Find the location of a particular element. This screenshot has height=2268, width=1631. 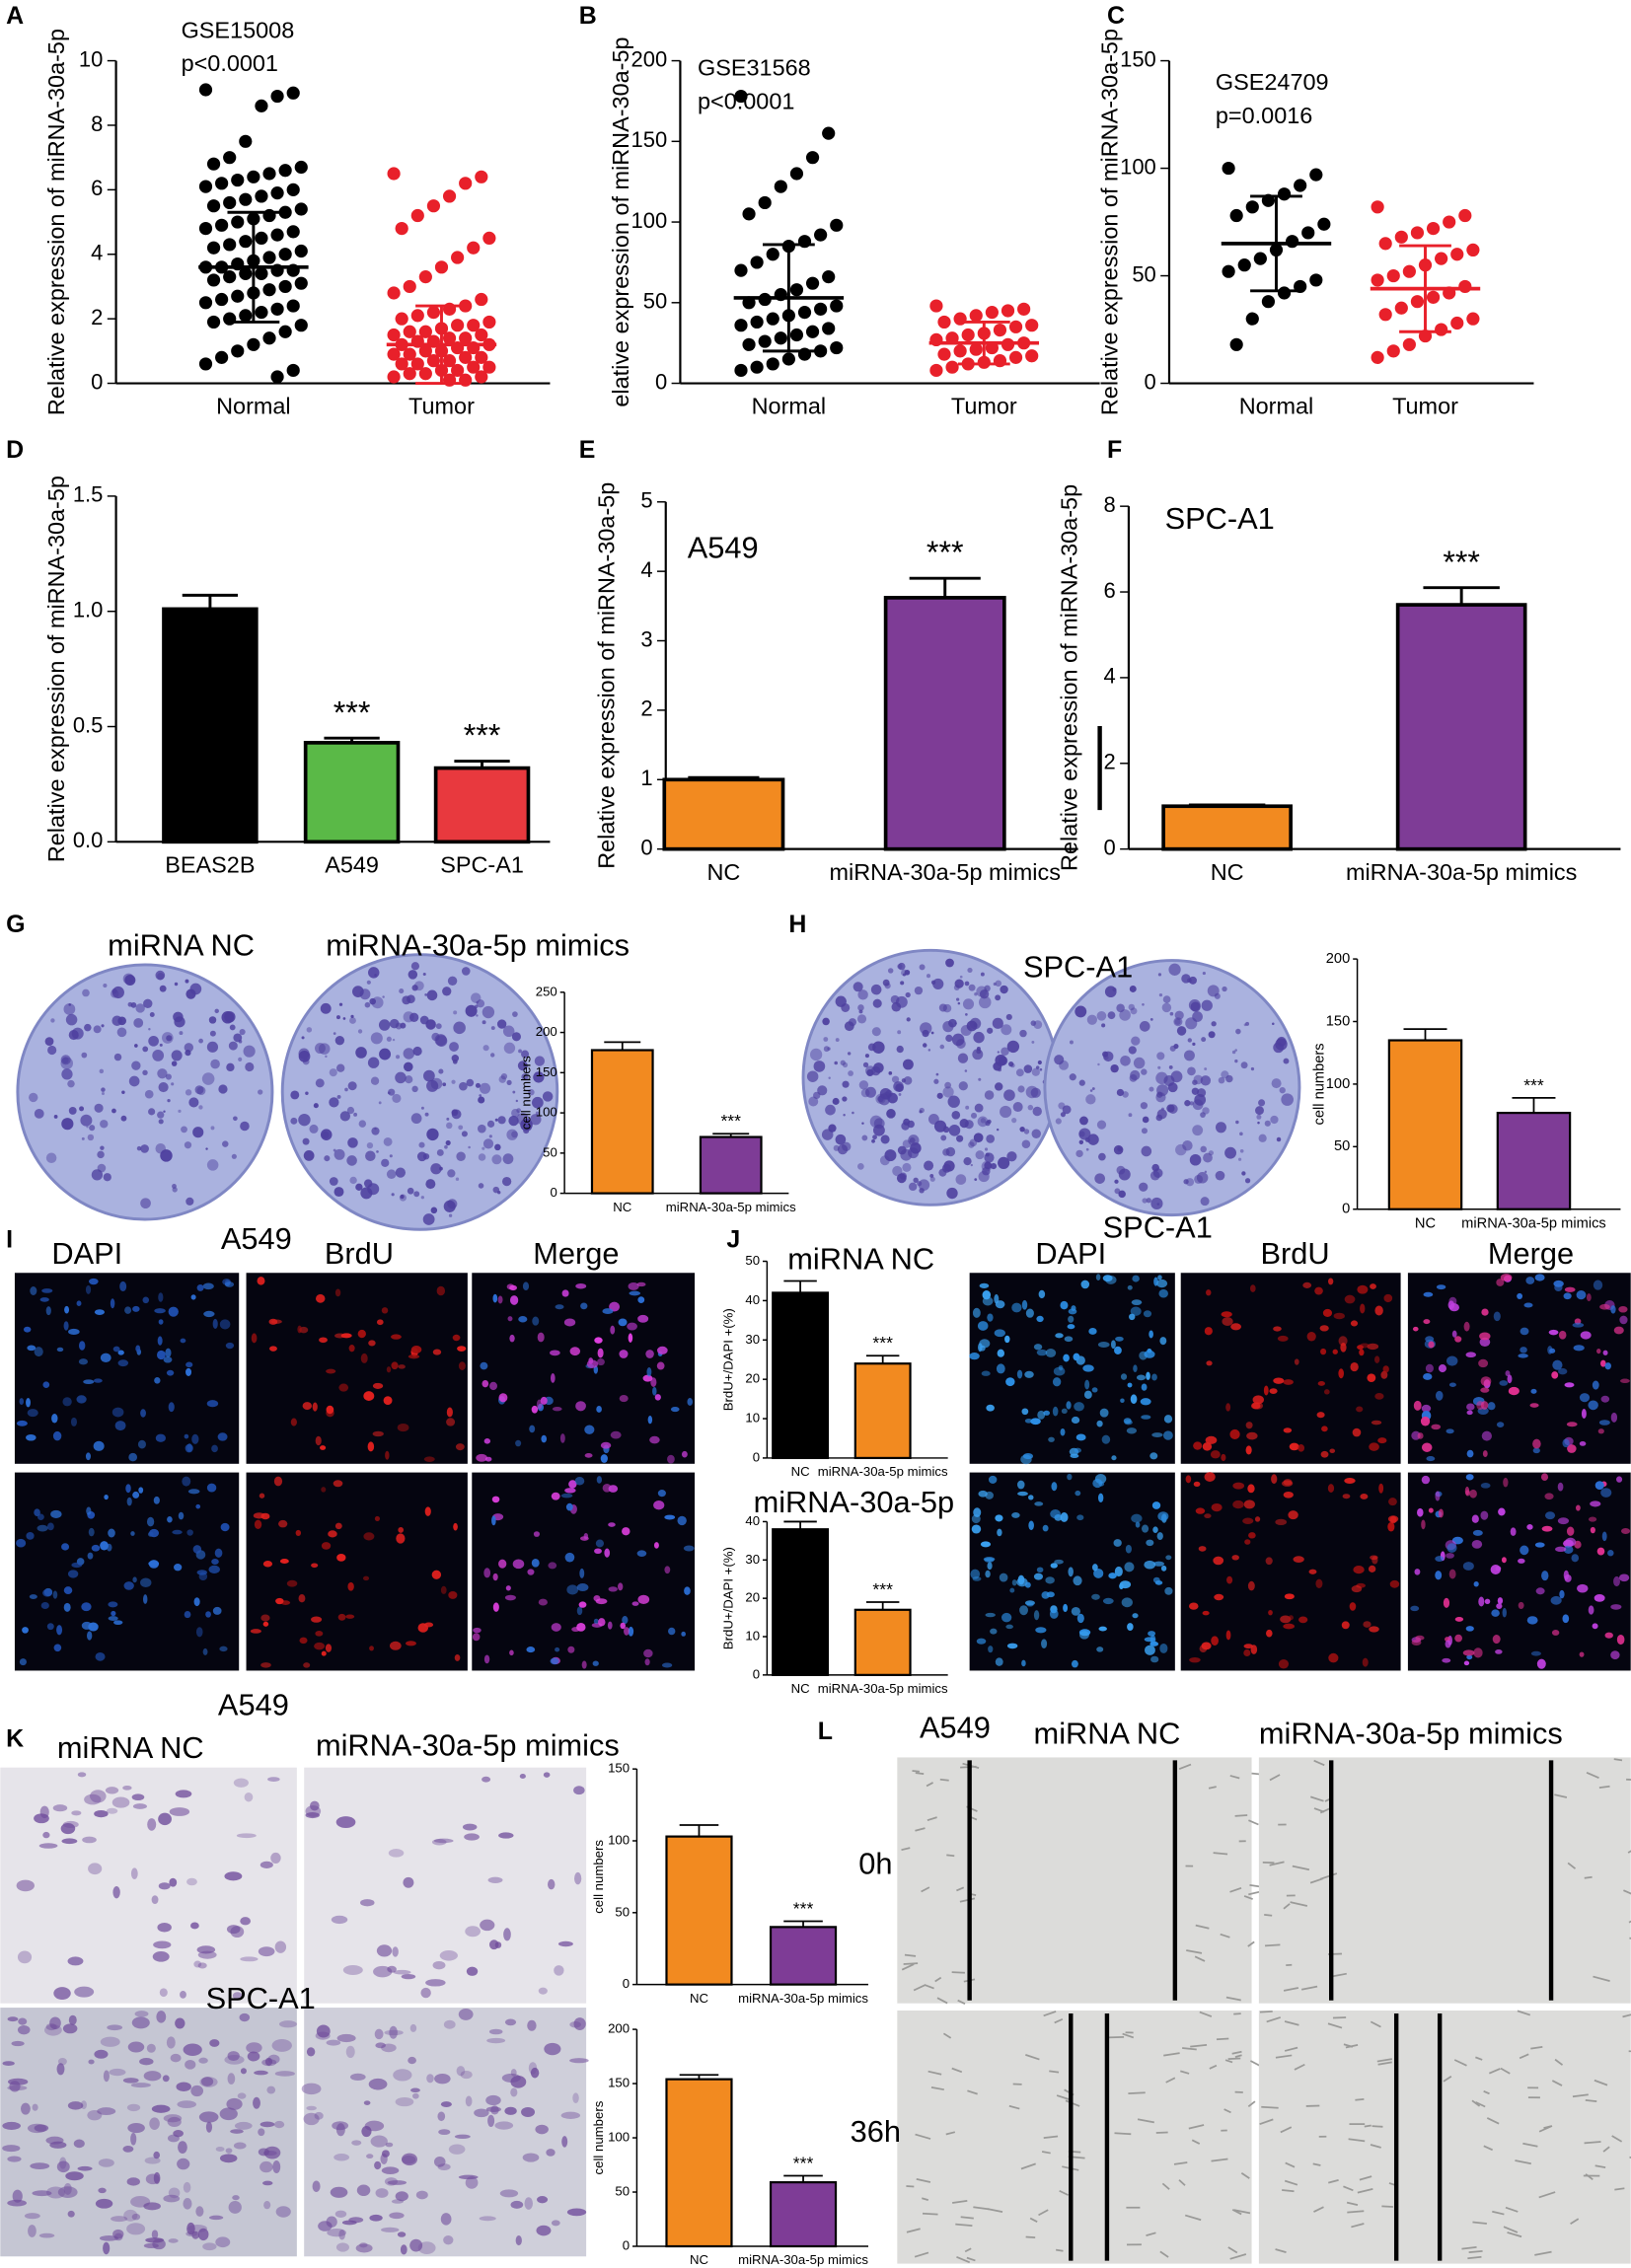

annotation: GSE31568 is located at coordinates (754, 68).